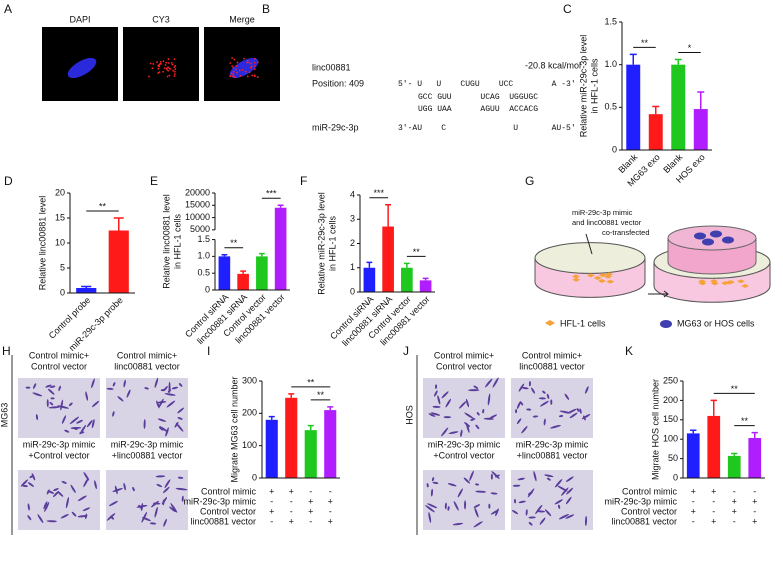  I want to click on condition: +linc00881 vector, so click(147, 455).